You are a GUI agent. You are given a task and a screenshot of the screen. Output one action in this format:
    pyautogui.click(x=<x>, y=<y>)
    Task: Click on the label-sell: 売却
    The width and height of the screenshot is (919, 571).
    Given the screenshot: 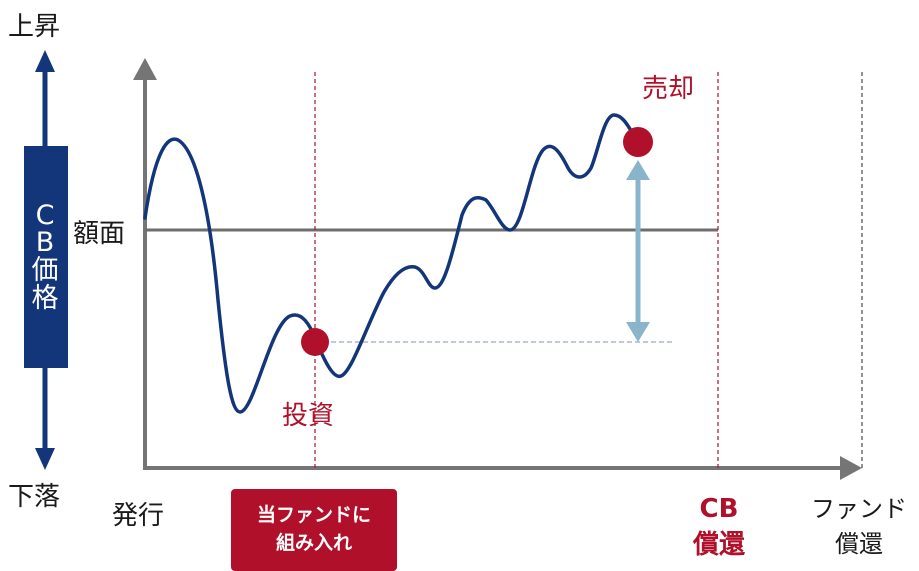 What is the action you would take?
    pyautogui.click(x=668, y=89)
    